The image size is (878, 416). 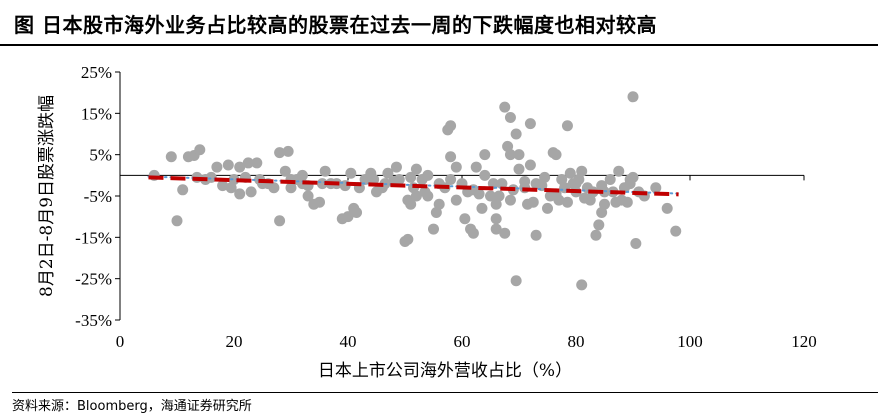 What do you see at coordinates (445, 371) in the screenshot?
I see `x-axis-label: 日本上市公司海外营收占比（%）` at bounding box center [445, 371].